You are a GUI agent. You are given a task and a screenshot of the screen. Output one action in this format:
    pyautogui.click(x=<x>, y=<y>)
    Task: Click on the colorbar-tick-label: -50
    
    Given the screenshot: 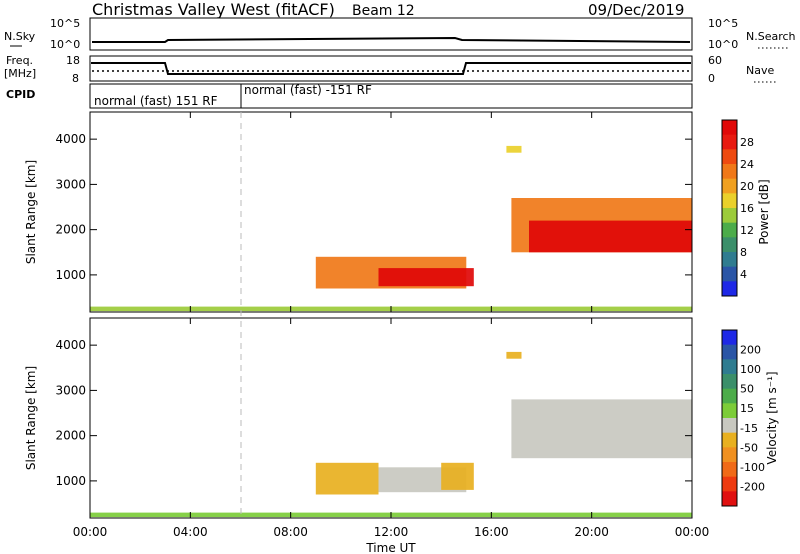 What is the action you would take?
    pyautogui.click(x=749, y=447)
    